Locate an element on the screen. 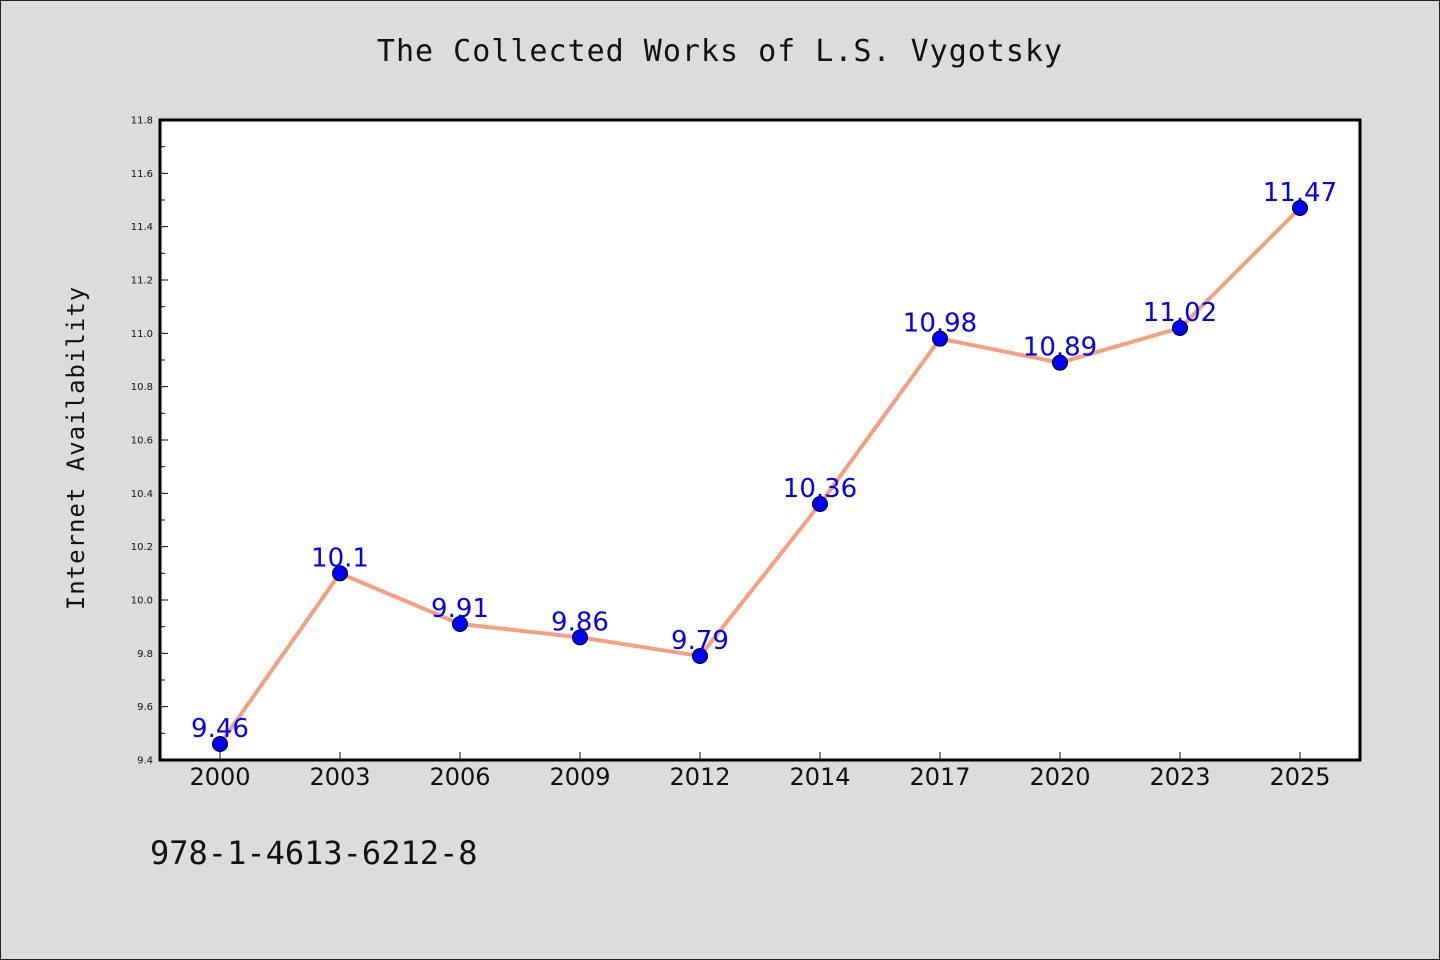 The image size is (1440, 960). isbn-footer: 978-1-4613-6212-8 is located at coordinates (314, 853).